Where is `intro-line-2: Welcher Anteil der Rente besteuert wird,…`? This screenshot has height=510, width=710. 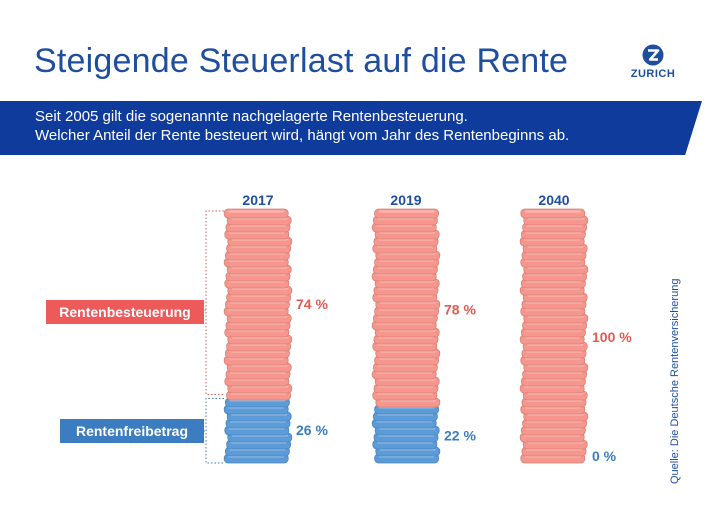
intro-line-2: Welcher Anteil der Rente besteuert wird,… is located at coordinates (302, 135).